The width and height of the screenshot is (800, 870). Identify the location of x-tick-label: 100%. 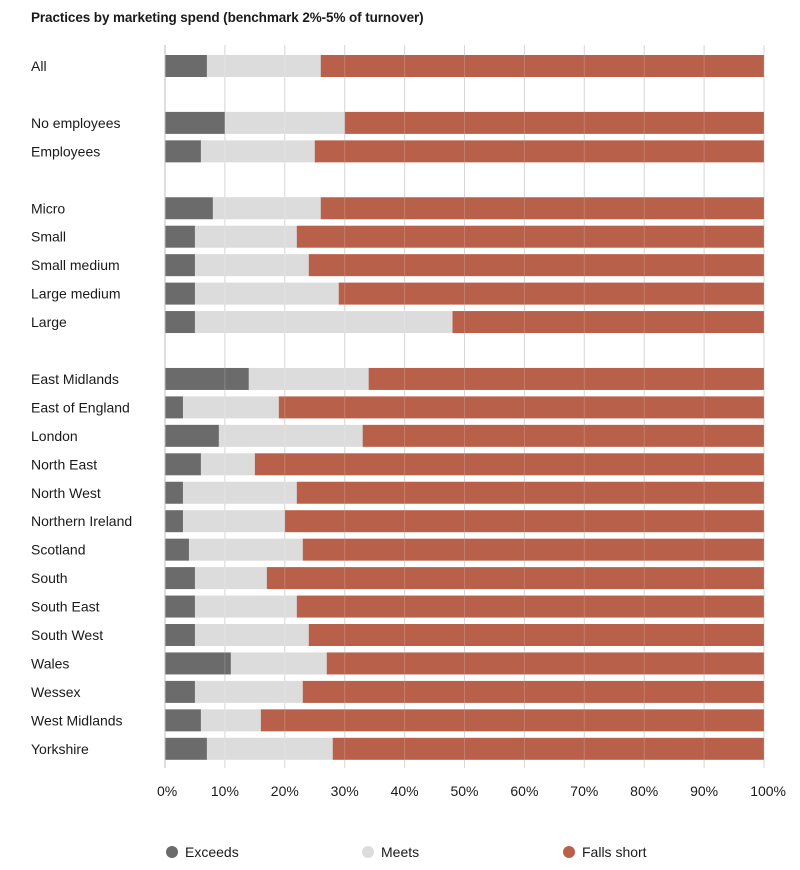
(768, 791).